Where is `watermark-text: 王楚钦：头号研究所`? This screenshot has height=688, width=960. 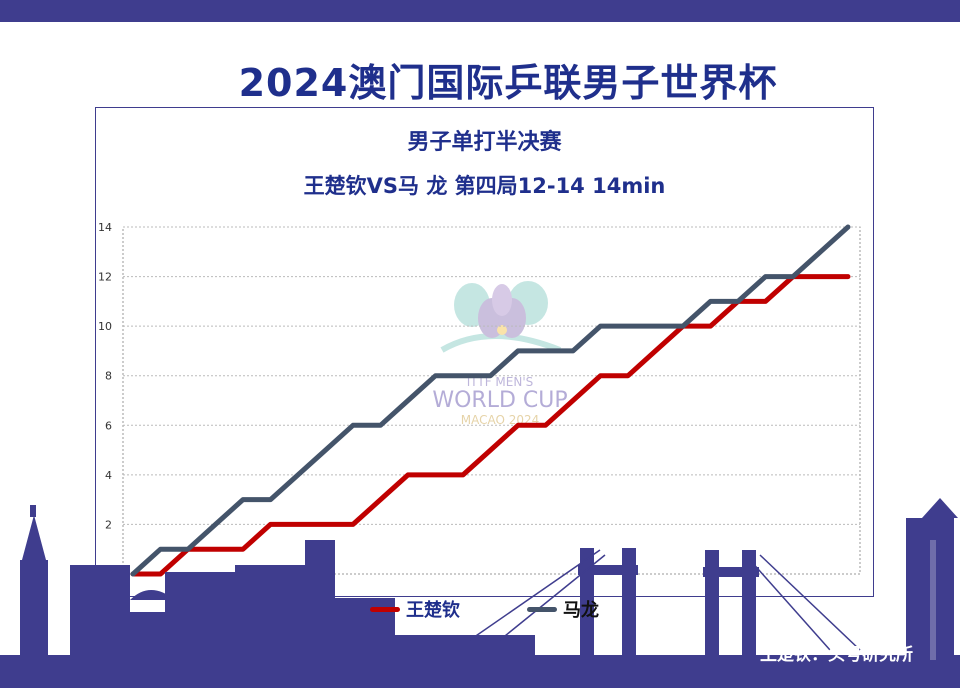
watermark-text: 王楚钦：头号研究所 is located at coordinates (836, 655).